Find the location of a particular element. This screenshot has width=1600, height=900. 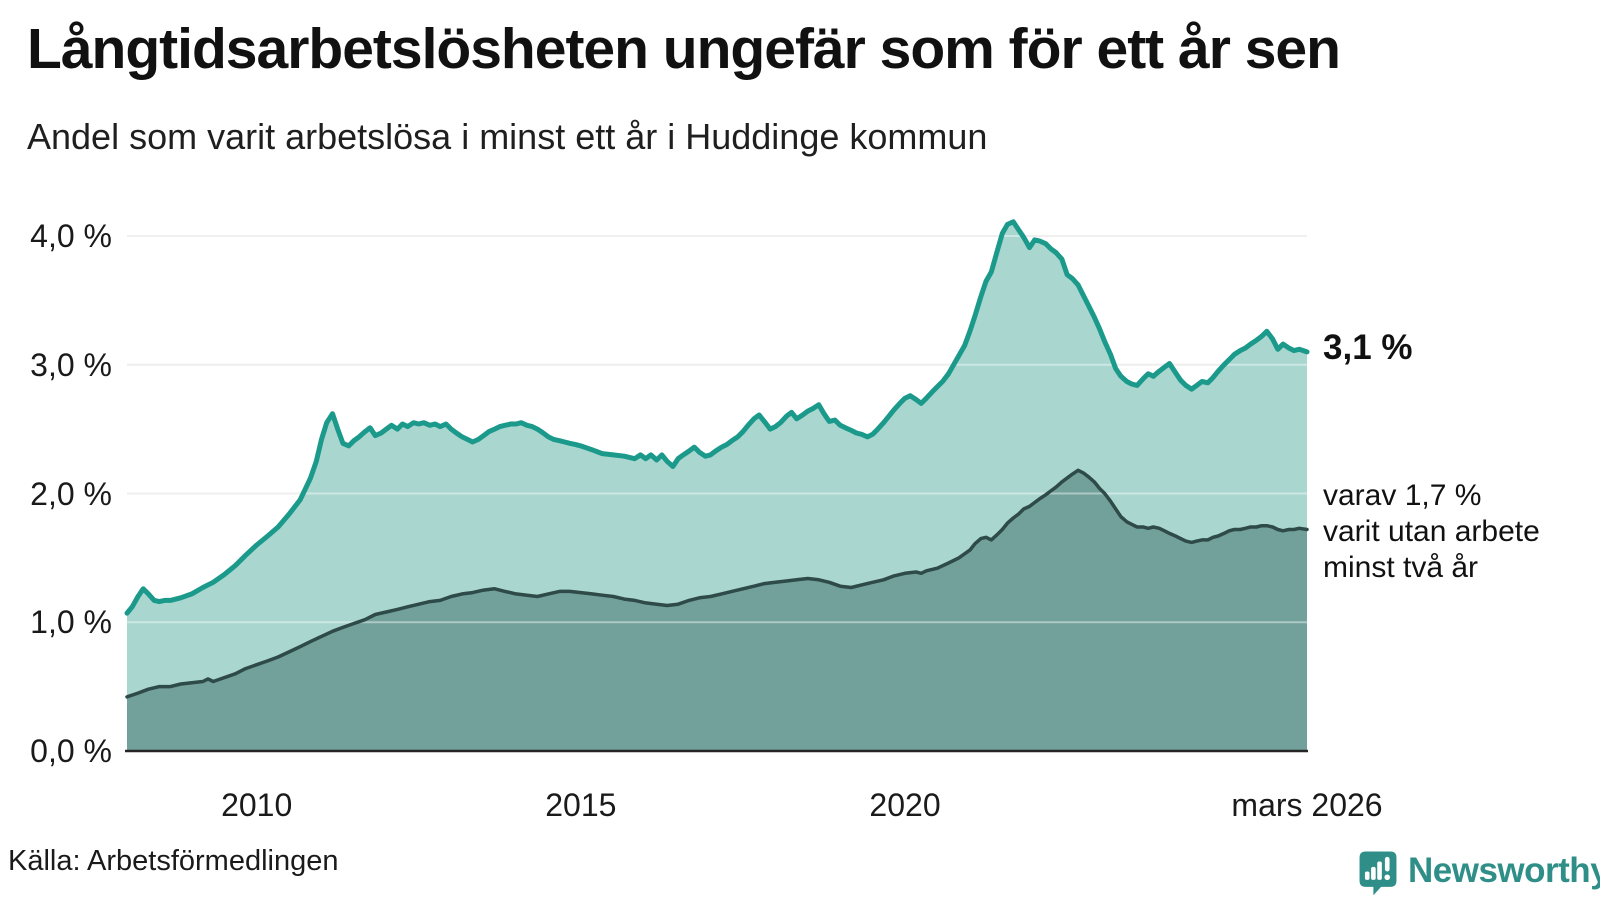

y-tick-label: 4,0 % is located at coordinates (71, 236).